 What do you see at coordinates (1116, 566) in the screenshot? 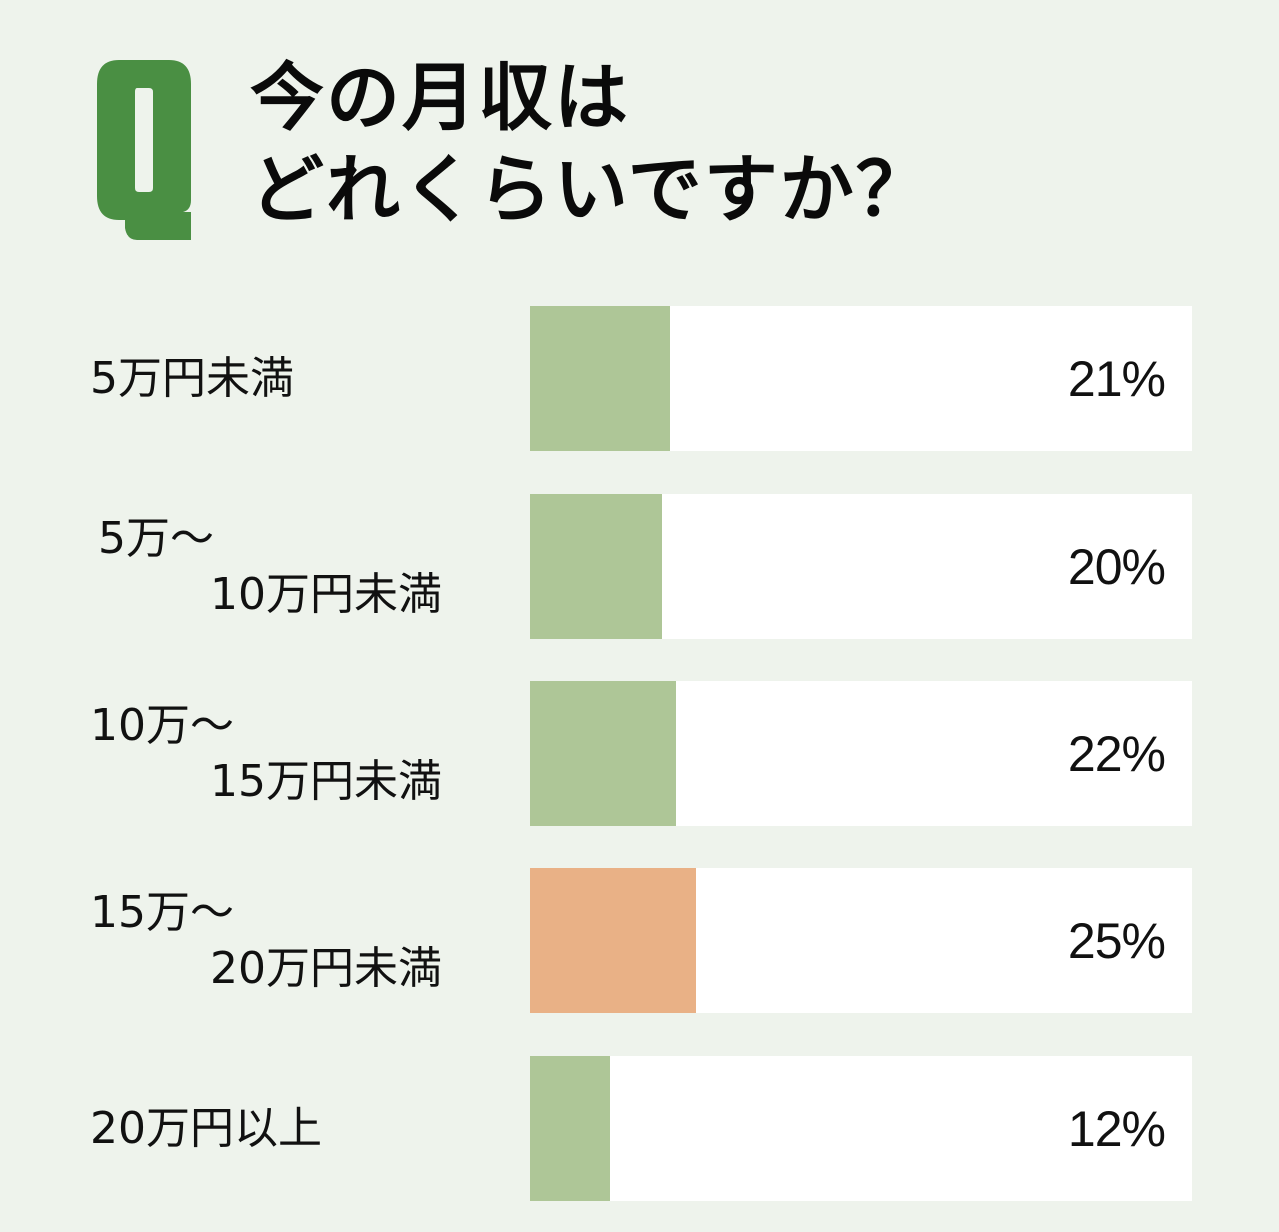
I see `percent-label: 20%` at bounding box center [1116, 566].